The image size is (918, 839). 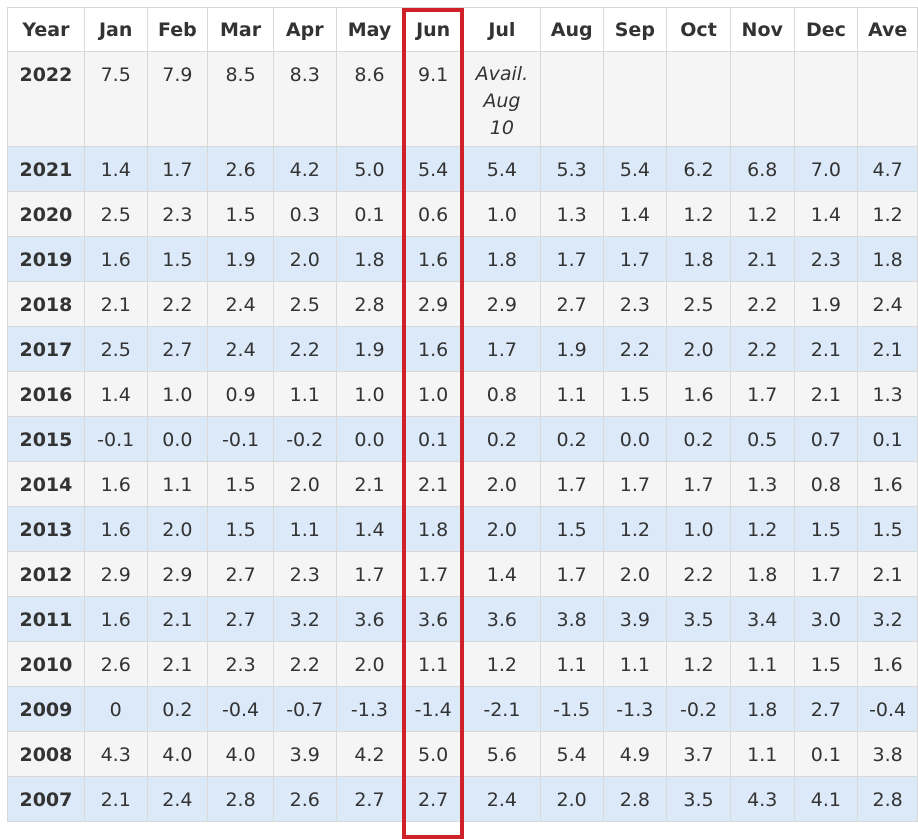 What do you see at coordinates (635, 29) in the screenshot?
I see `column-header-sep: Sep` at bounding box center [635, 29].